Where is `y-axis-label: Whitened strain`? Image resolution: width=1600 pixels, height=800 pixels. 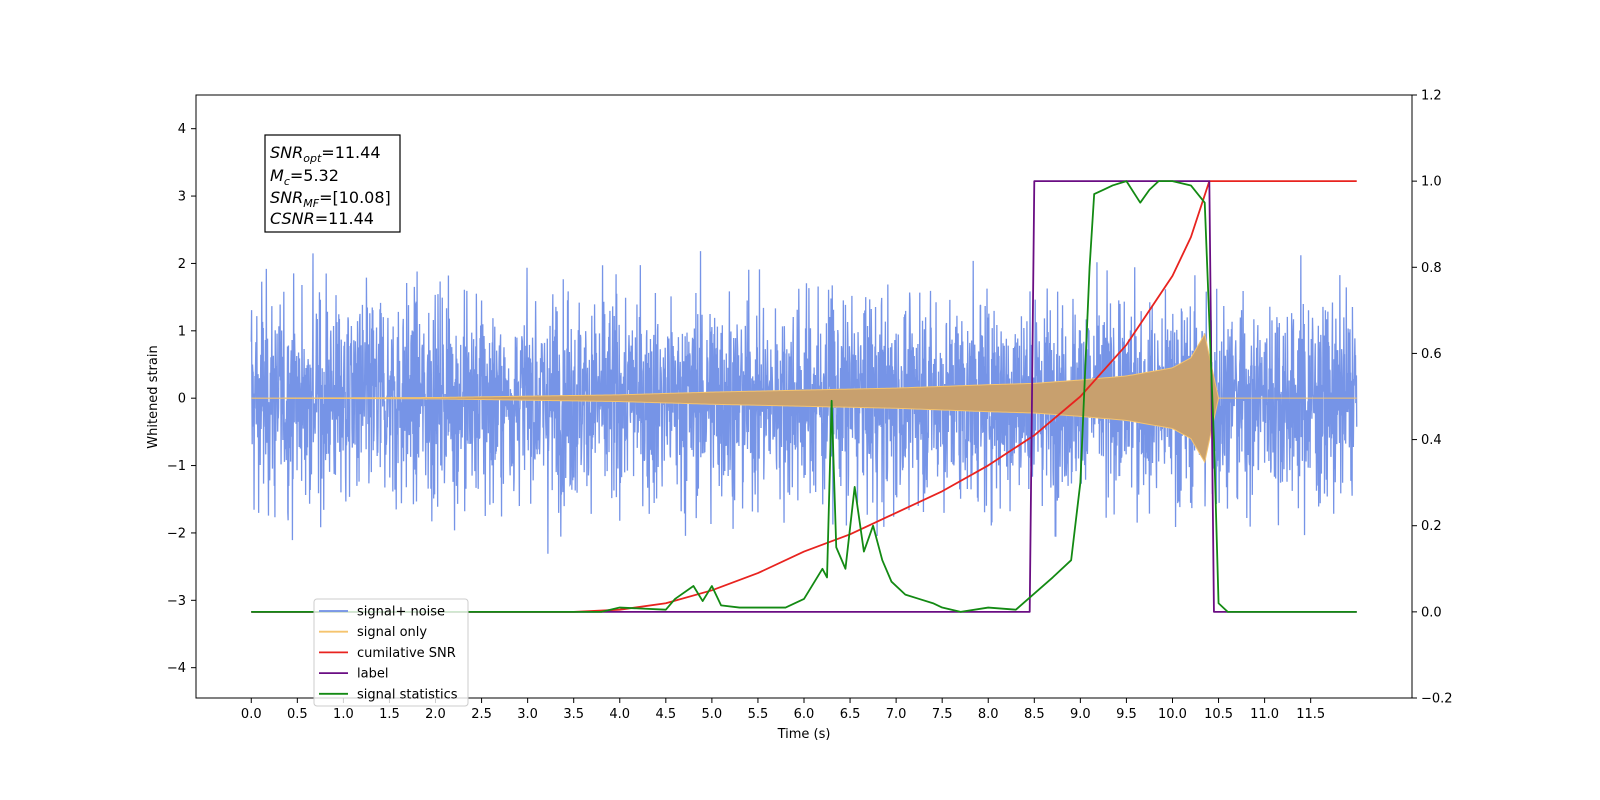 y-axis-label: Whitened strain is located at coordinates (153, 396).